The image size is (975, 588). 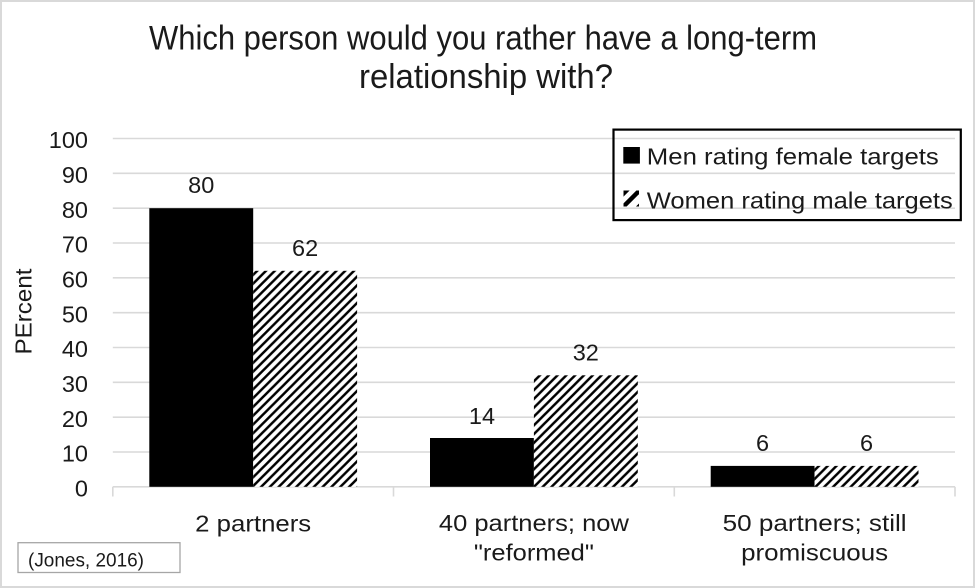 I want to click on svg-text: 50, so click(x=75, y=314).